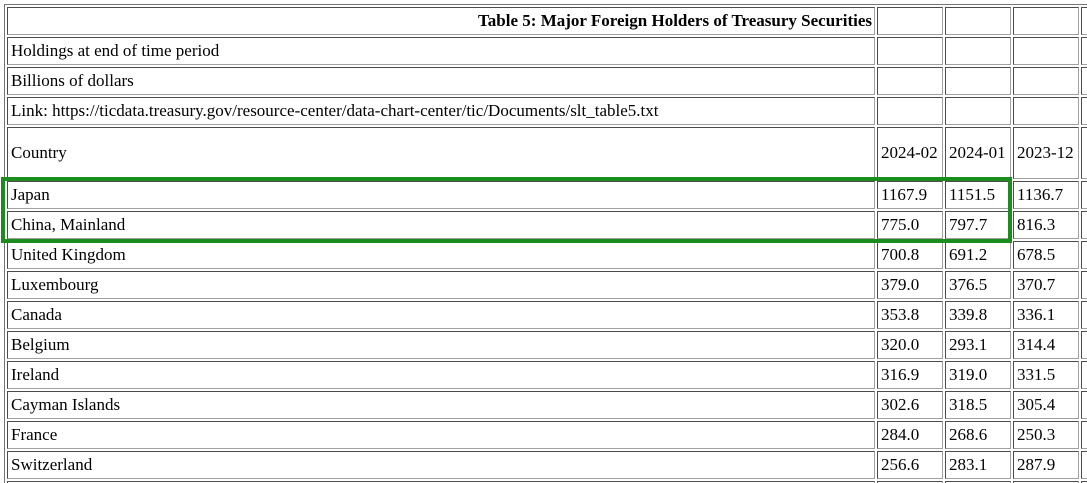 Image resolution: width=1087 pixels, height=483 pixels. Describe the element at coordinates (441, 285) in the screenshot. I see `country-cell: Luxembourg` at that location.